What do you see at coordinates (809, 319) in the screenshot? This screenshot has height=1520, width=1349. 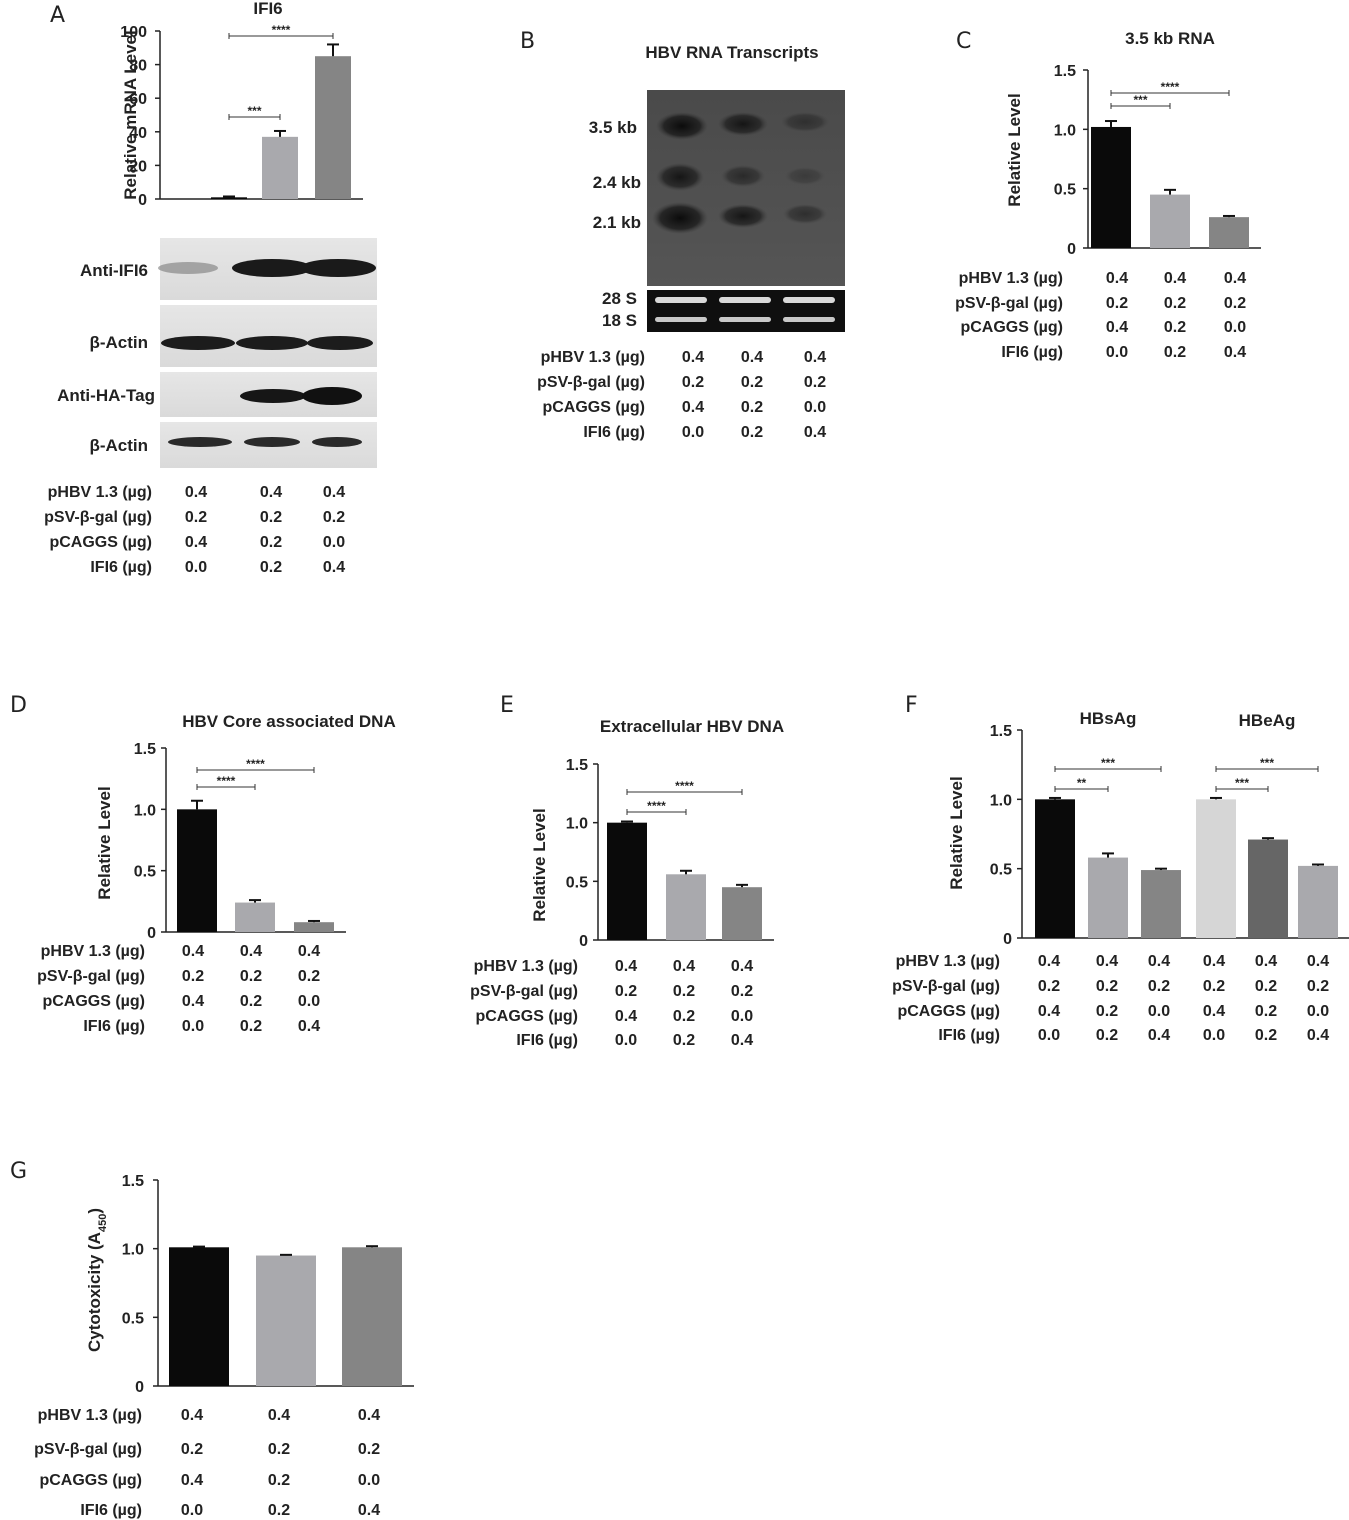 I see `rrna-18s-lane3` at bounding box center [809, 319].